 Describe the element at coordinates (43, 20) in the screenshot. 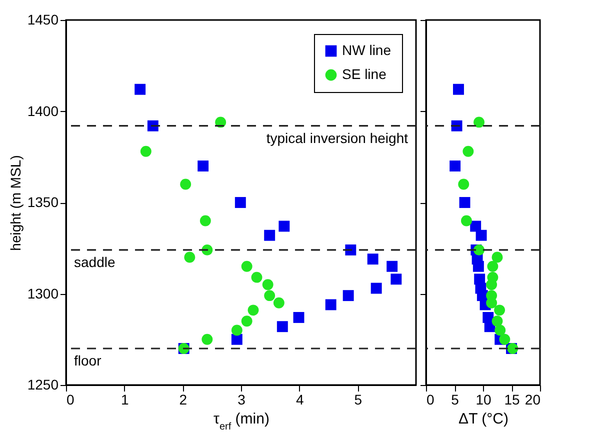

I see `y-tick-label: 1450` at that location.